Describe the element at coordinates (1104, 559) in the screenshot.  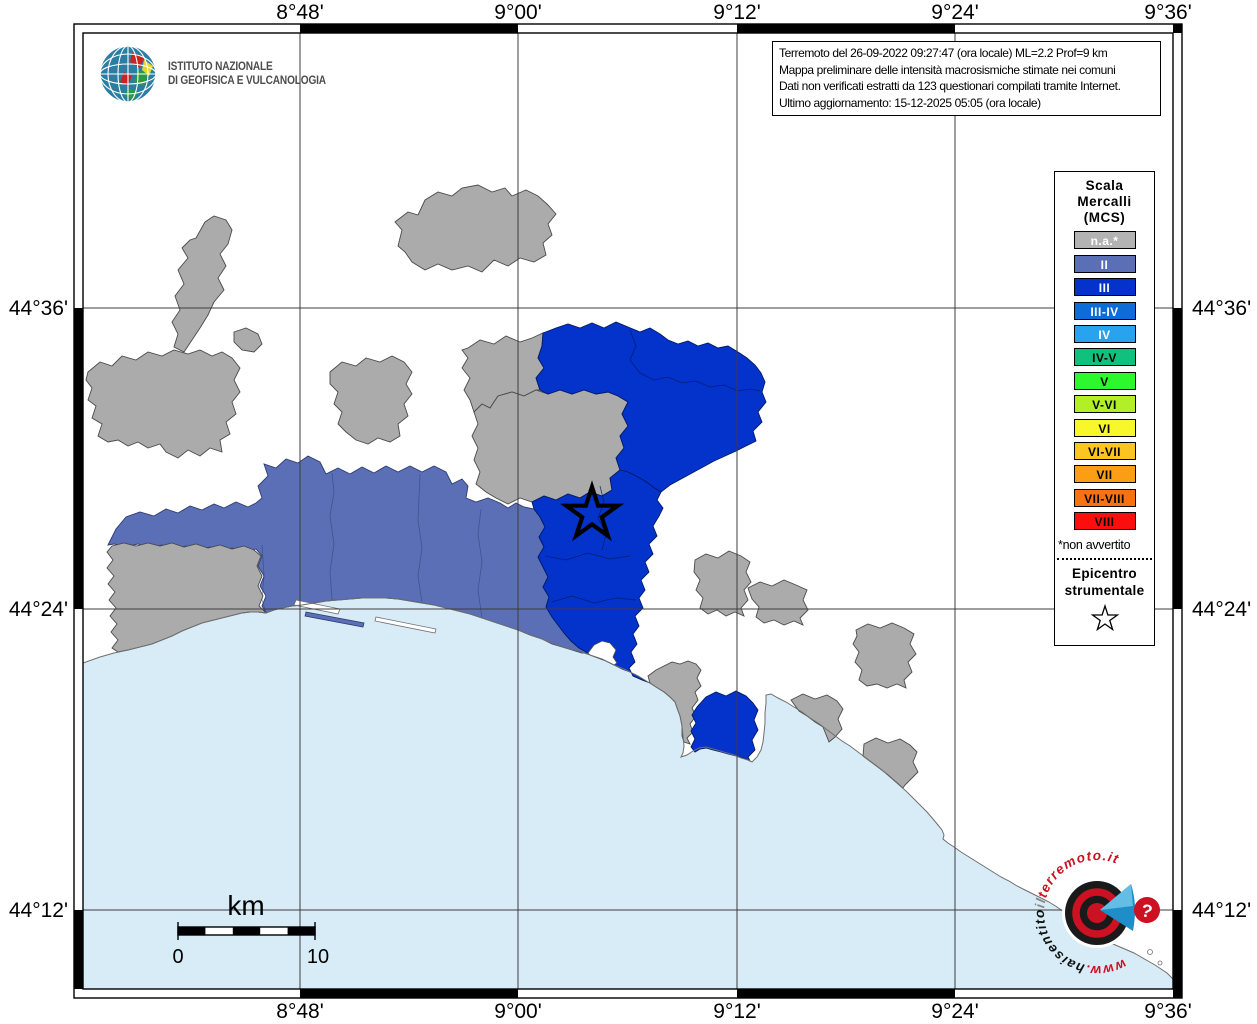
I see `legend-divider` at that location.